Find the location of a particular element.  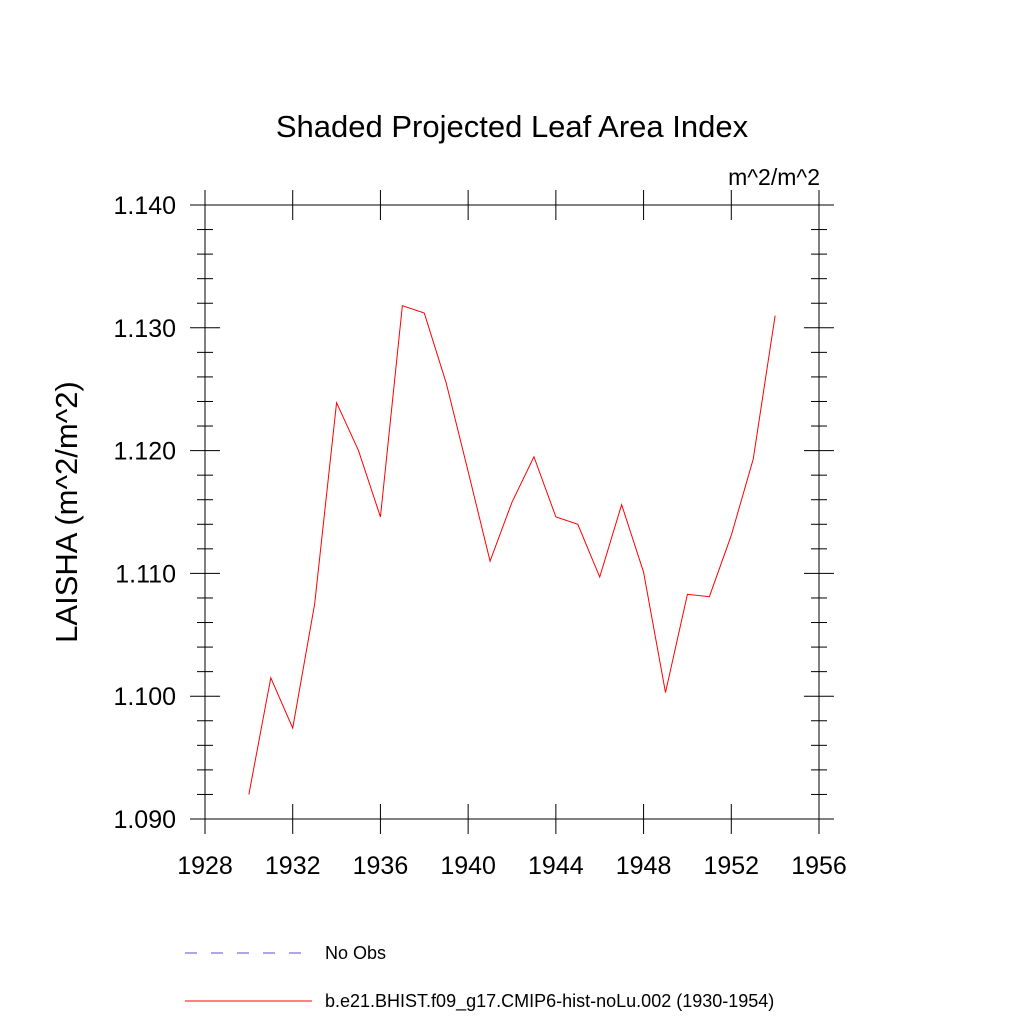

y-tick-label: 1.090 is located at coordinates (144, 820).